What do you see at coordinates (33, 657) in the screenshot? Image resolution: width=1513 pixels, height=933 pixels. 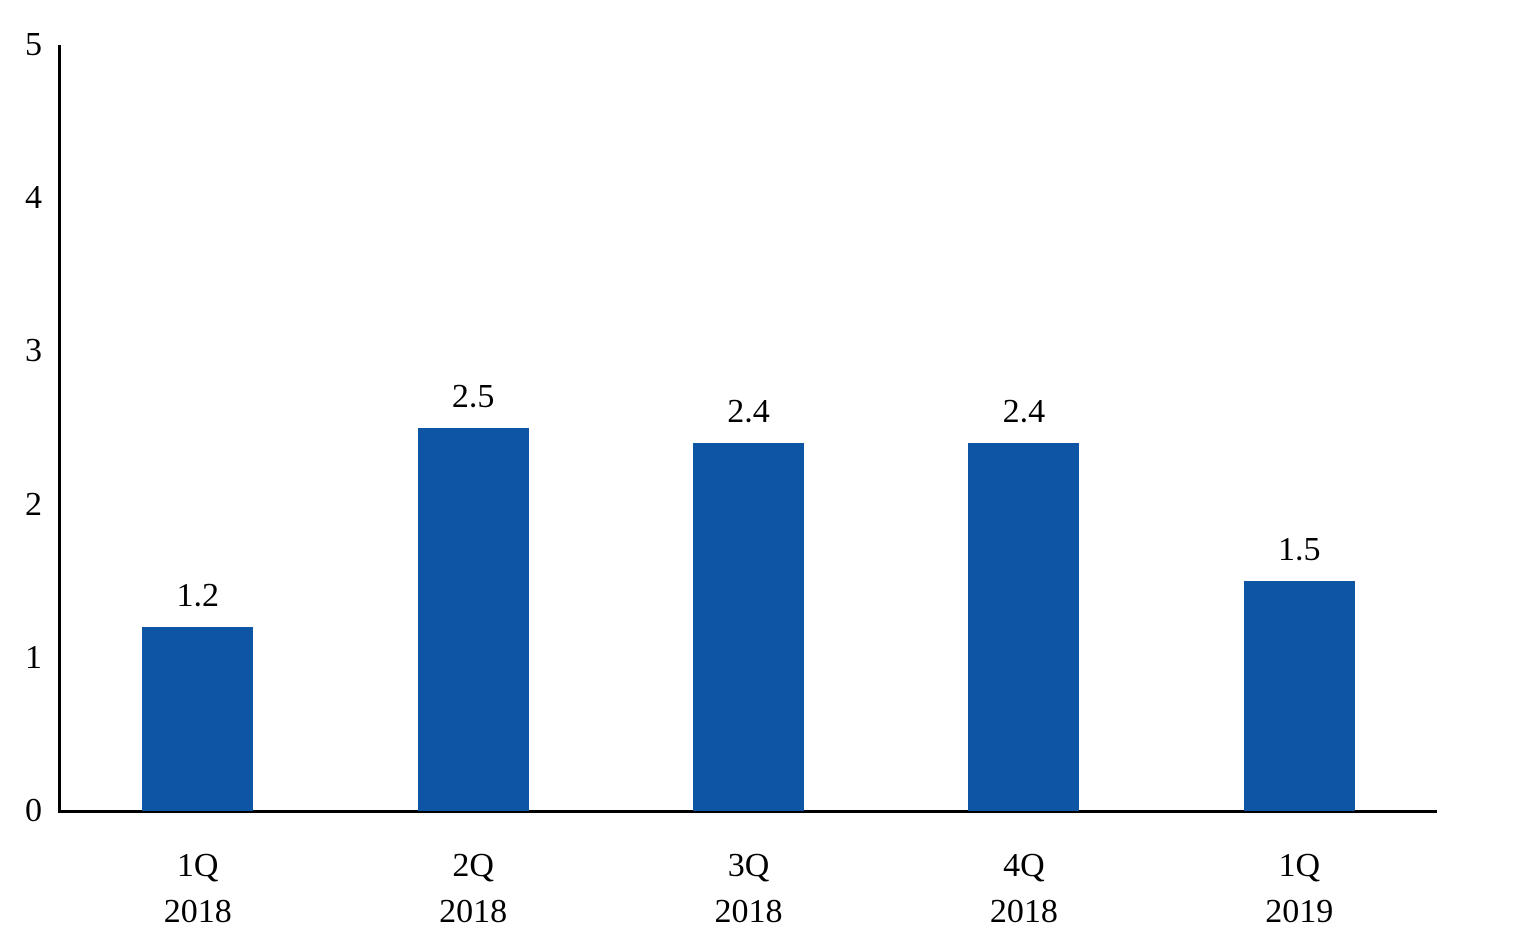 I see `y-tick-label: 1` at bounding box center [33, 657].